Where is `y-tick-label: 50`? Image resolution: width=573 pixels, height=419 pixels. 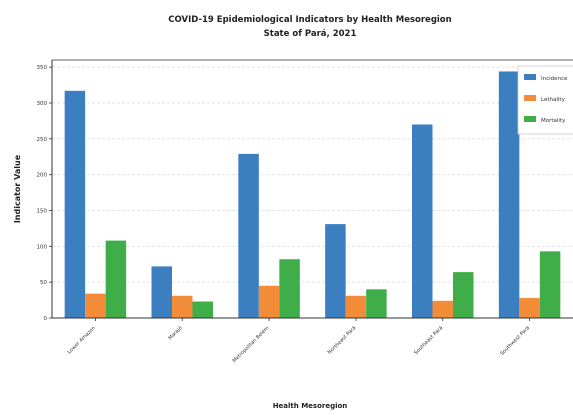
y-tick-label: 50 is located at coordinates (43, 283).